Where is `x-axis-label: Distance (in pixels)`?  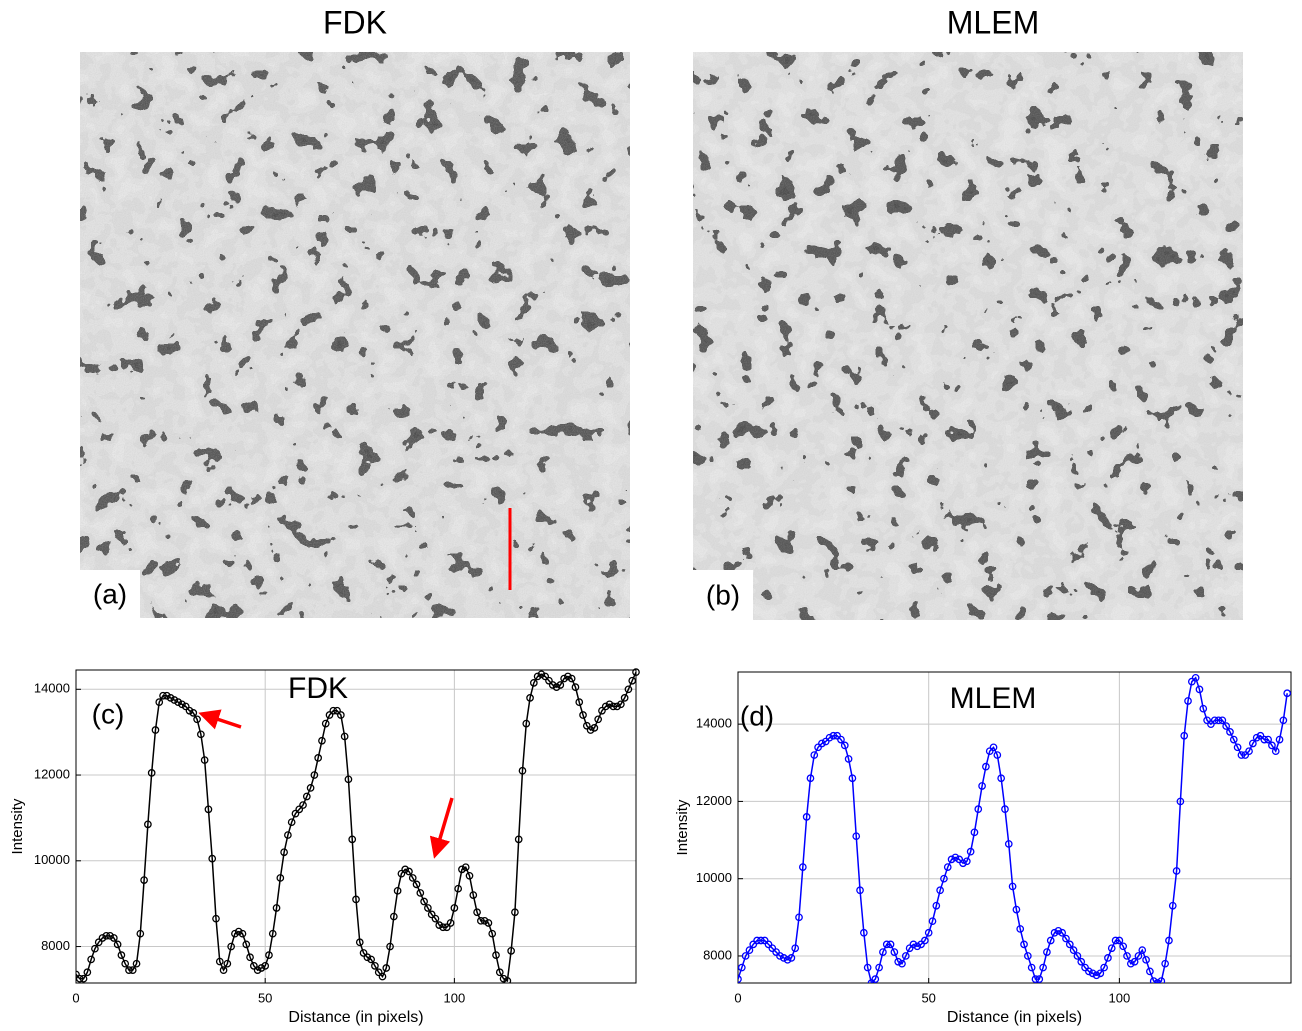 x-axis-label: Distance (in pixels) is located at coordinates (355, 1017).